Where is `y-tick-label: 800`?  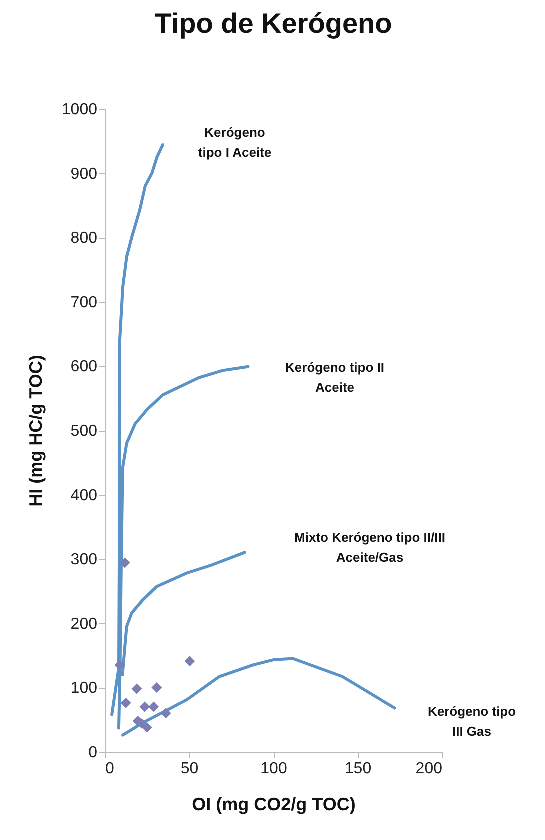 y-tick-label: 800 is located at coordinates (84, 239).